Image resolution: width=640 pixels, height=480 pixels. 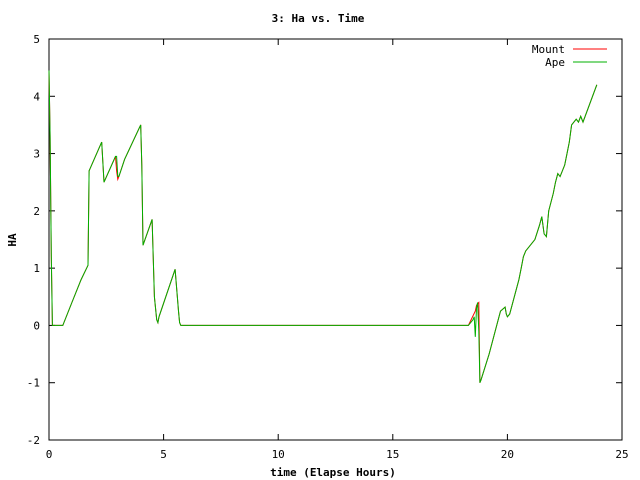 I want to click on y-tick-label: 5, so click(x=36, y=39).